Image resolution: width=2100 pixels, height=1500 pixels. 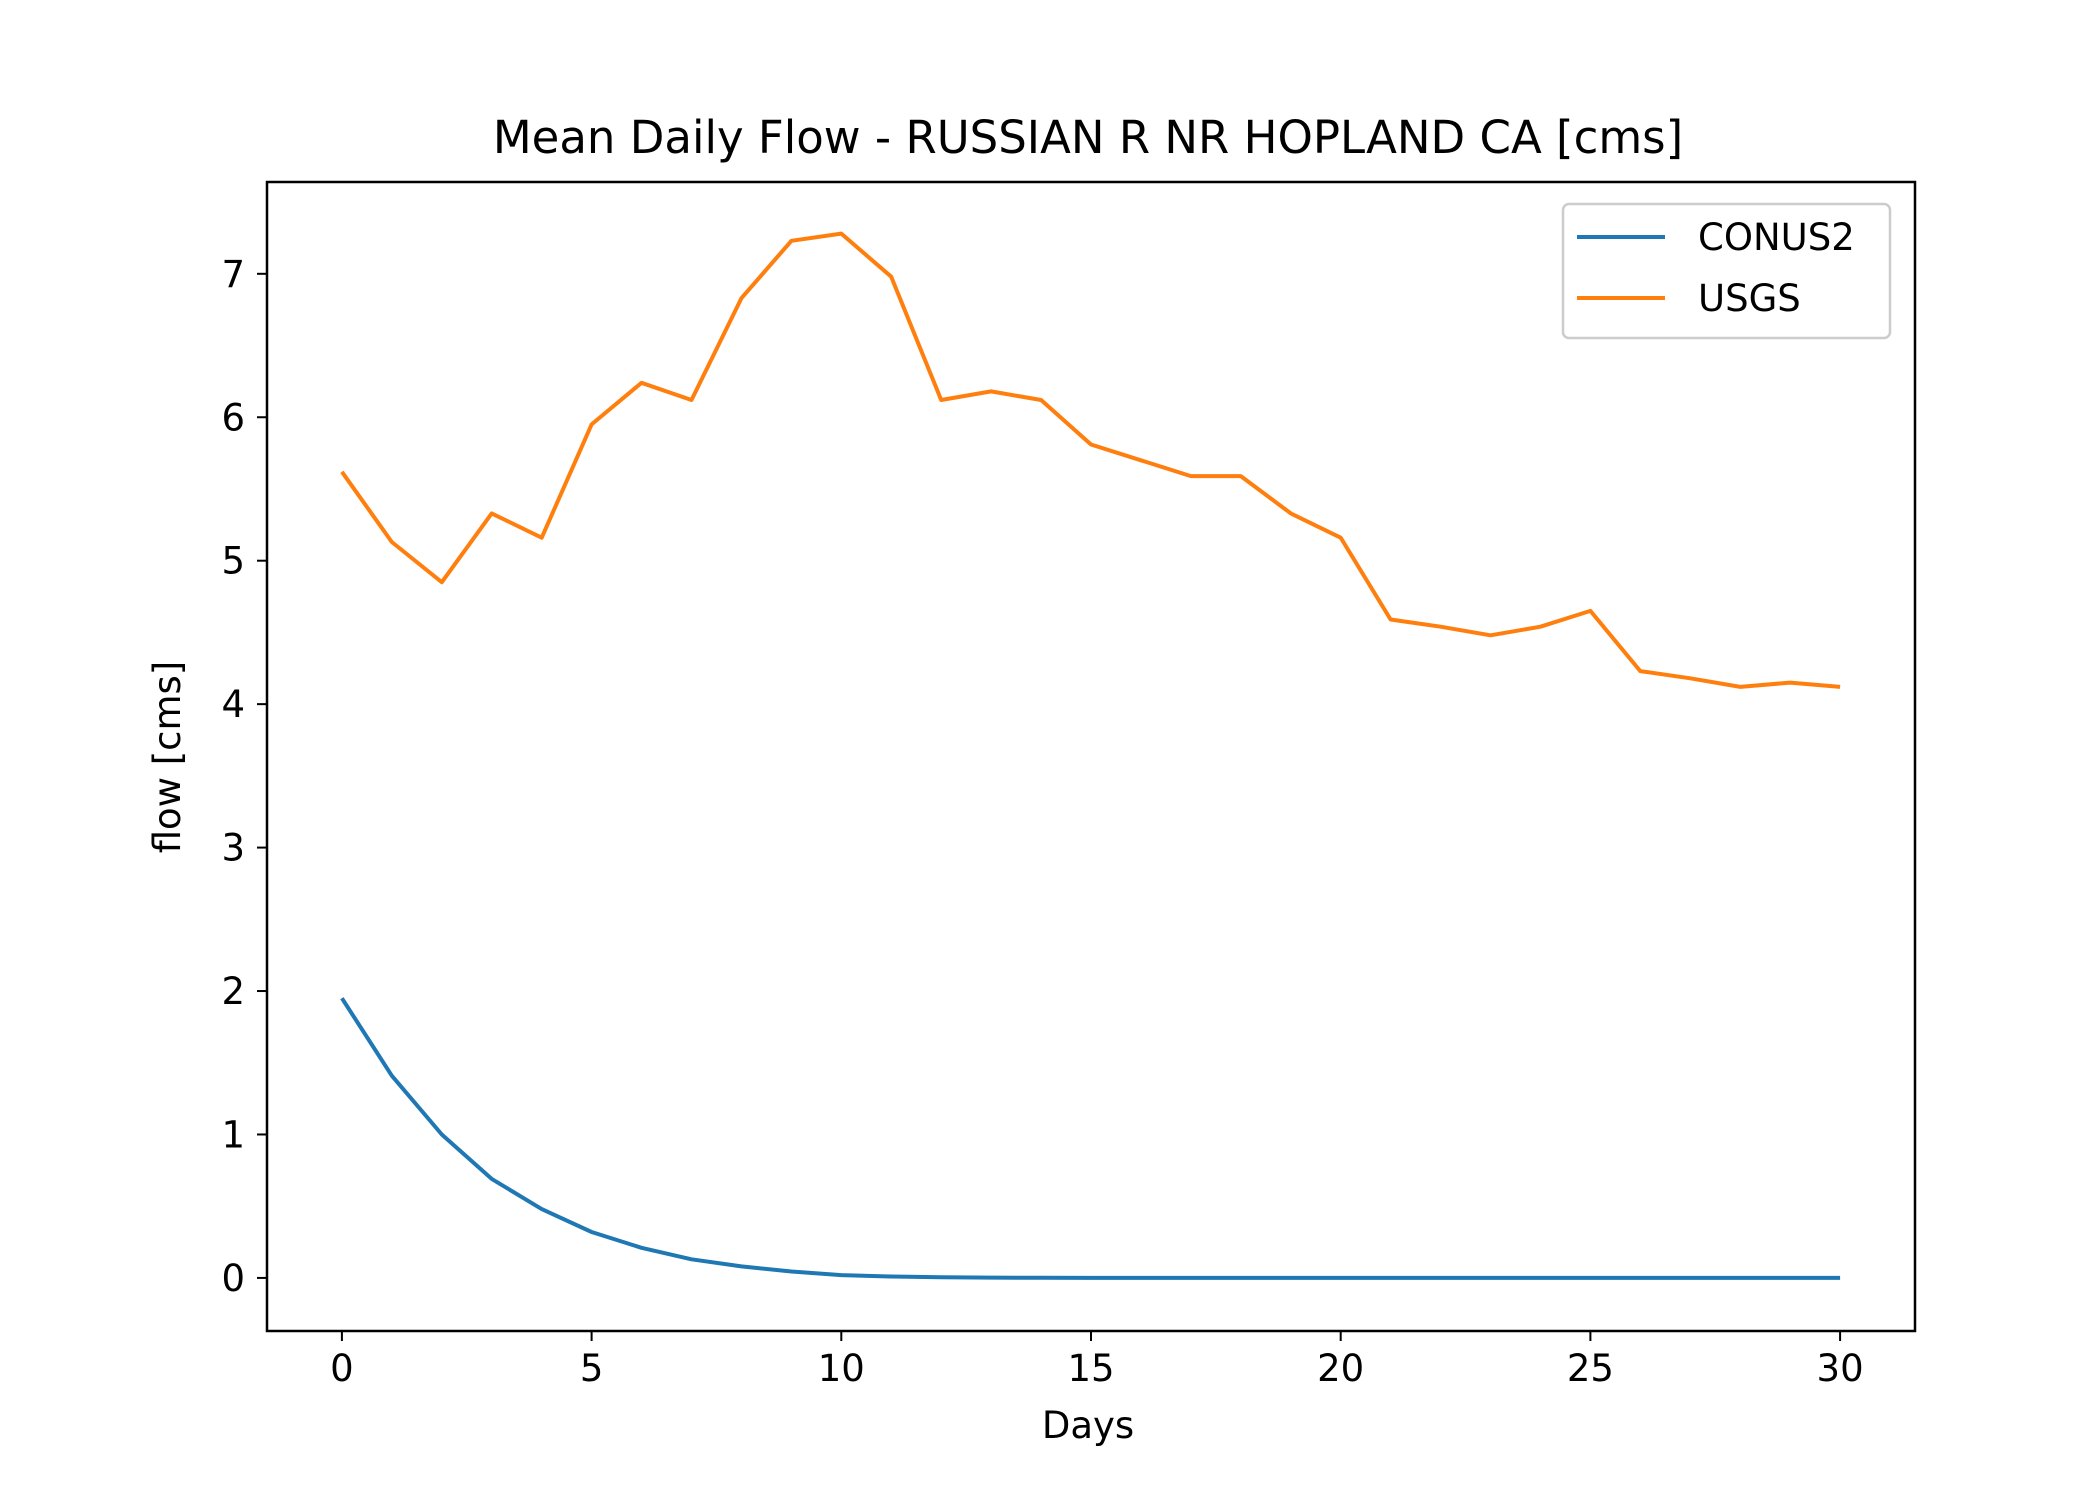 I want to click on legend-label-conus2: CONUS2, so click(x=1776, y=237).